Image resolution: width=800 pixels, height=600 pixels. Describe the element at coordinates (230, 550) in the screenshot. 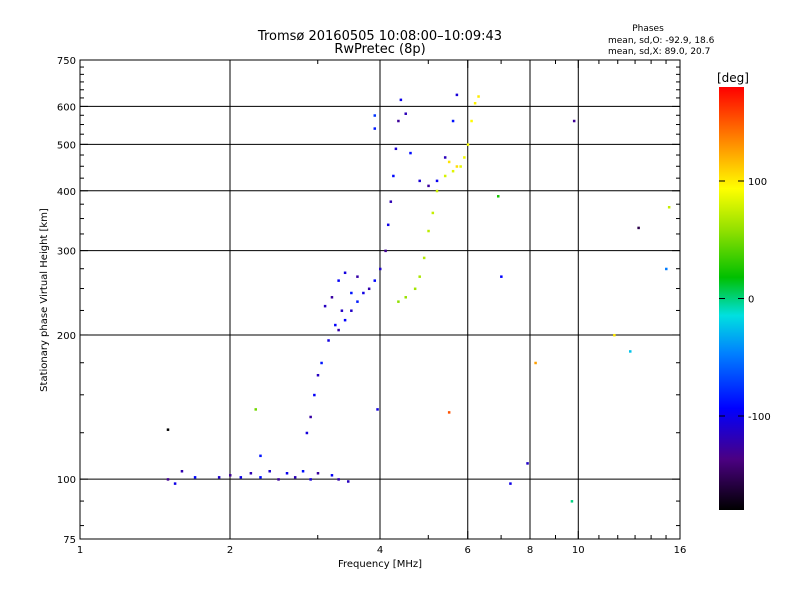

I see `x-tick-label: 2` at that location.